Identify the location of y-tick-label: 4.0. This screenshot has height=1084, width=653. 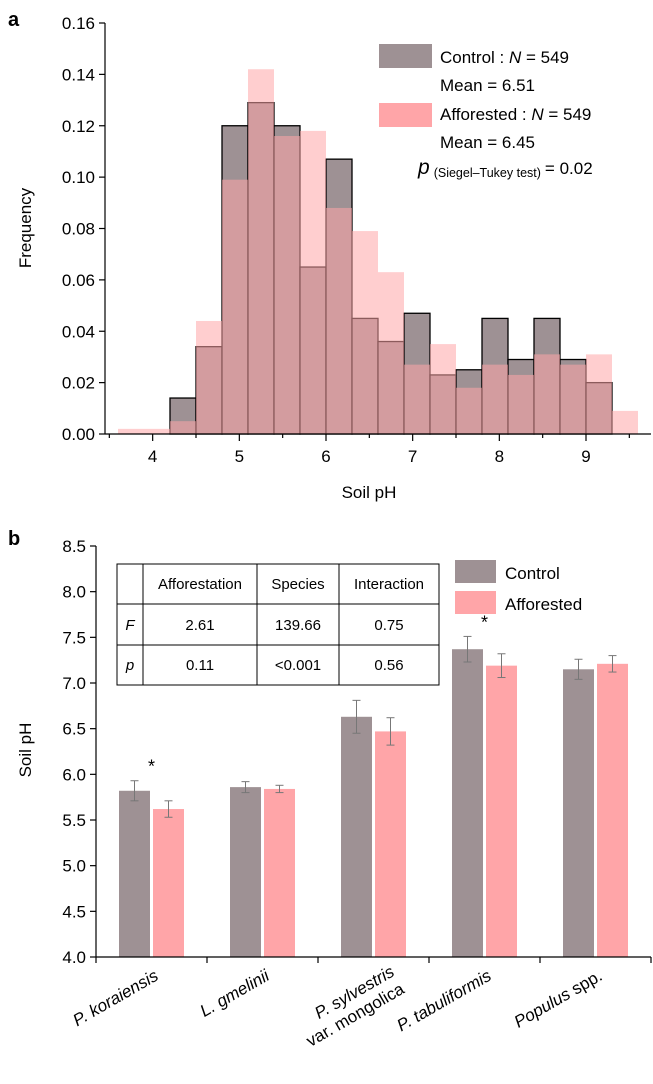
(74, 957).